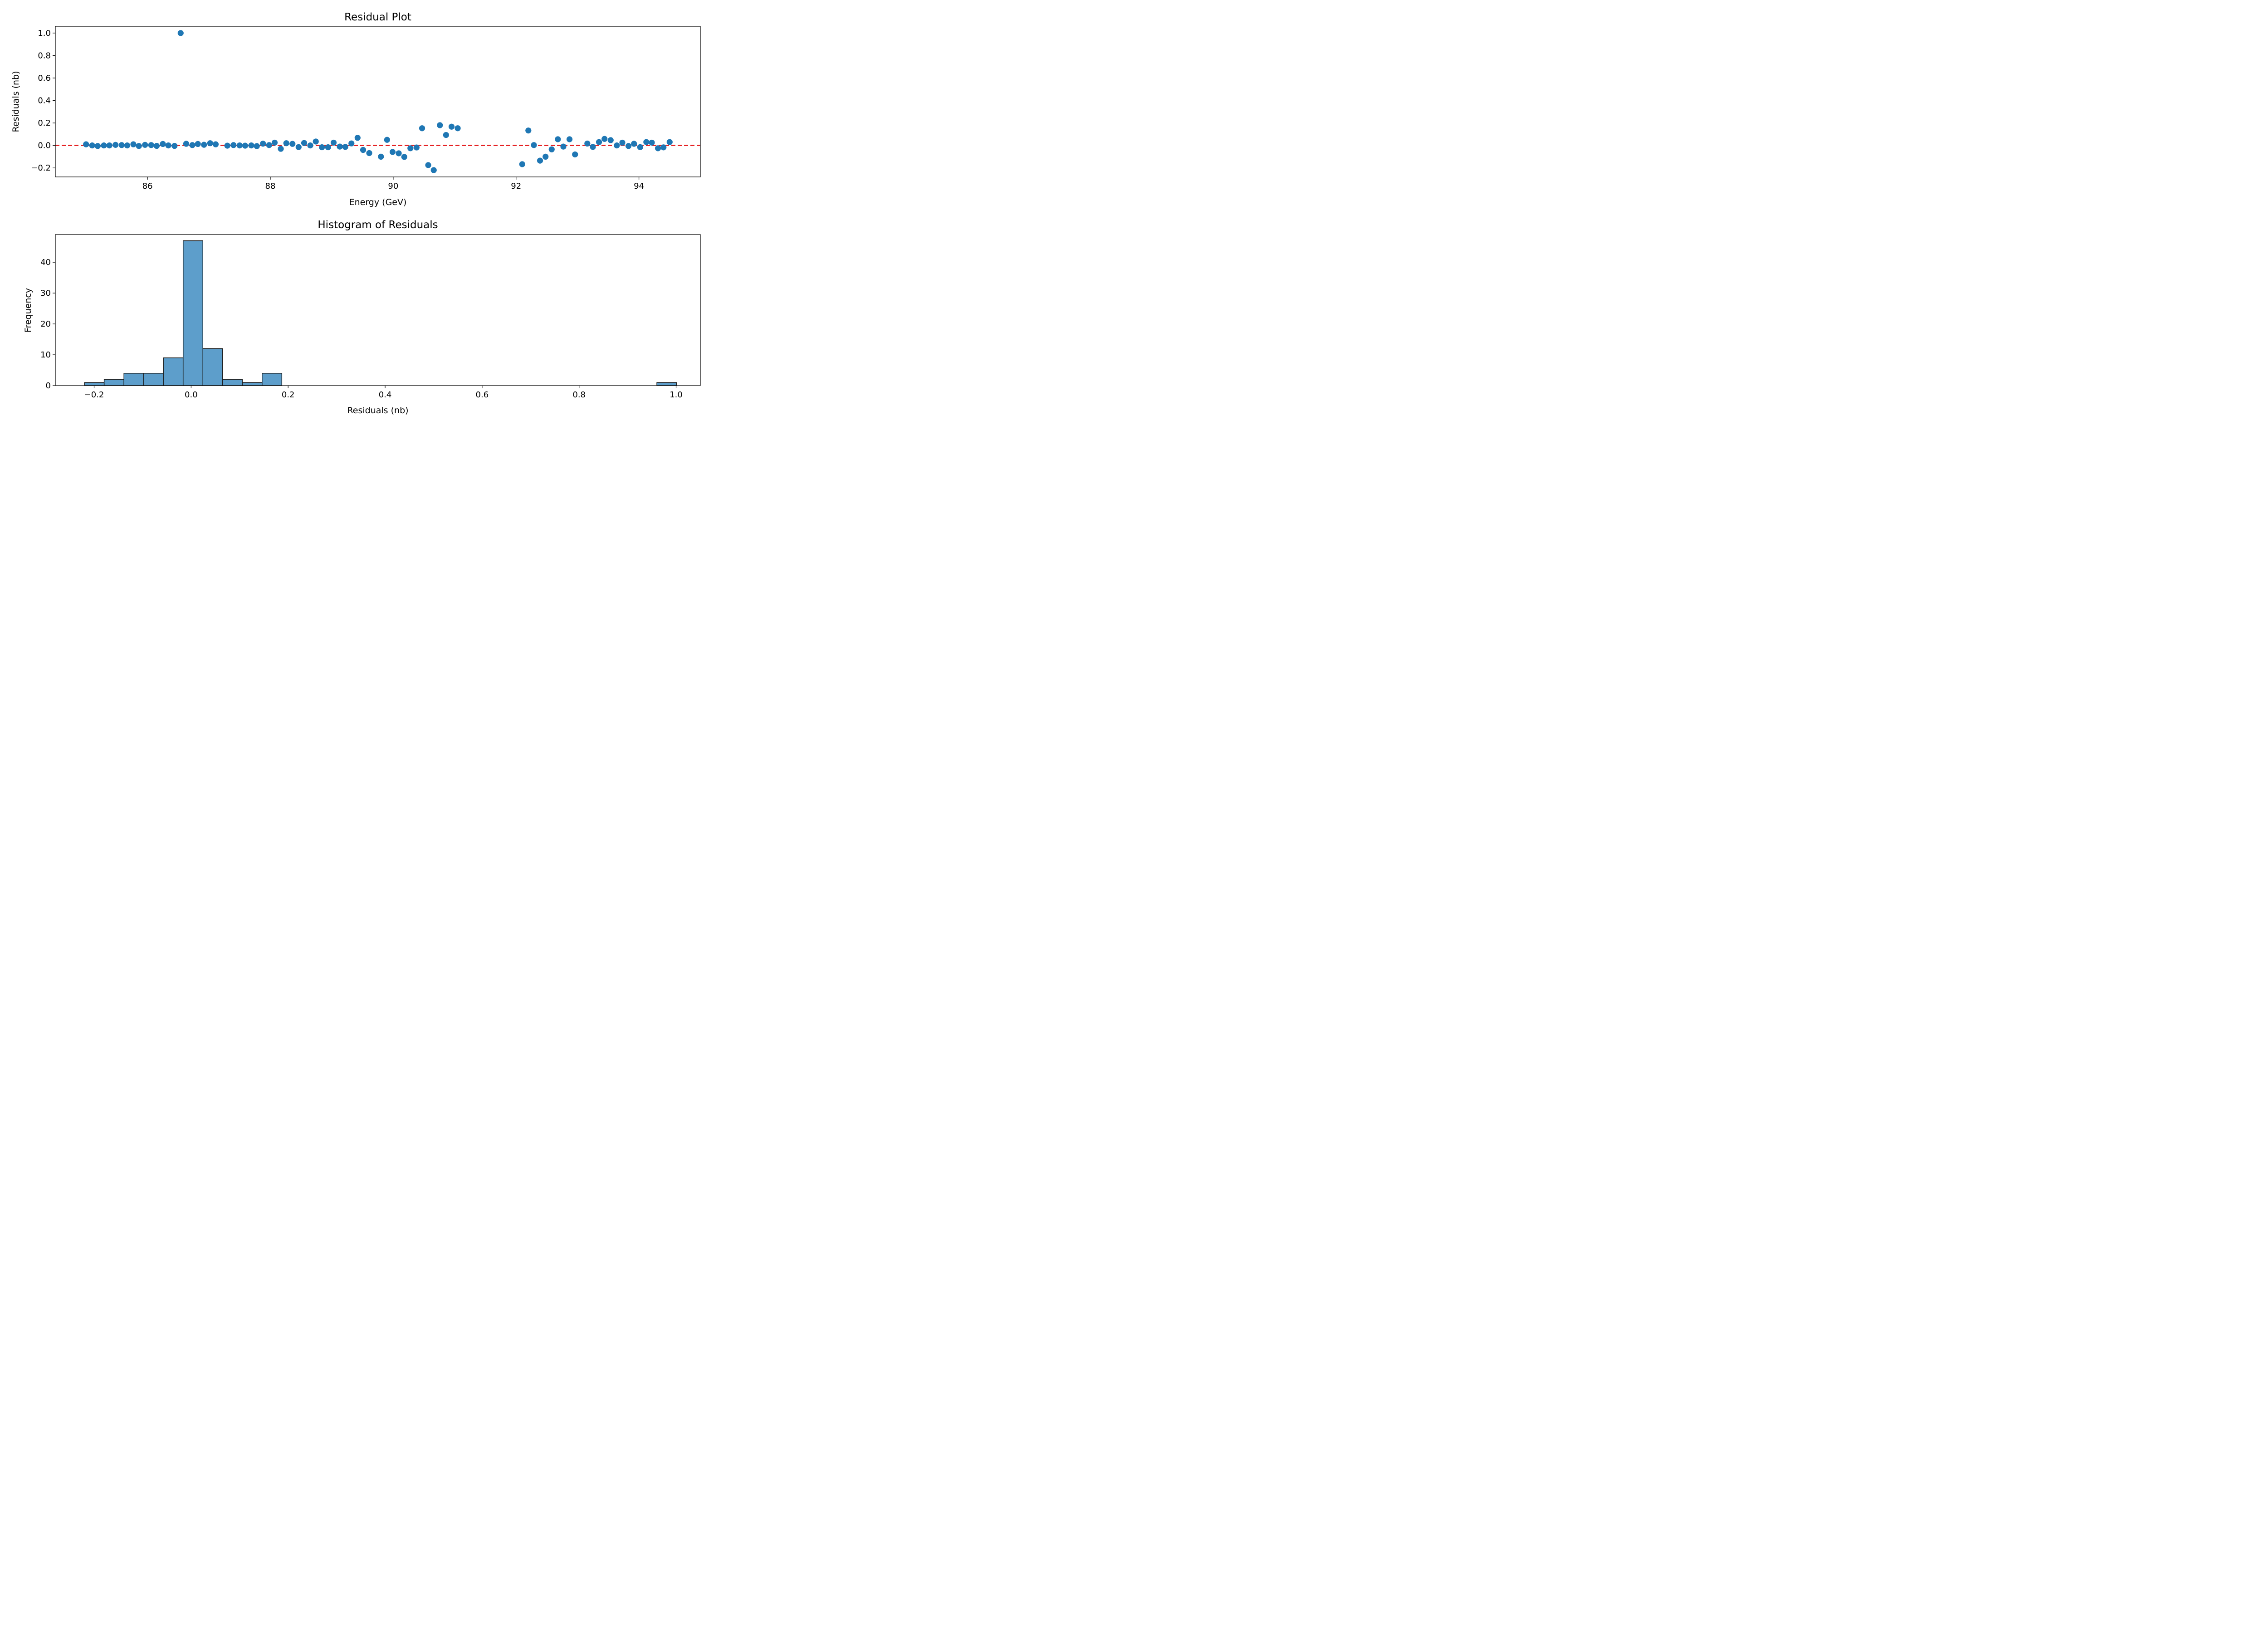  I want to click on residual-histogram-y-ticks: 0 10 20 30 40, so click(48, 324).